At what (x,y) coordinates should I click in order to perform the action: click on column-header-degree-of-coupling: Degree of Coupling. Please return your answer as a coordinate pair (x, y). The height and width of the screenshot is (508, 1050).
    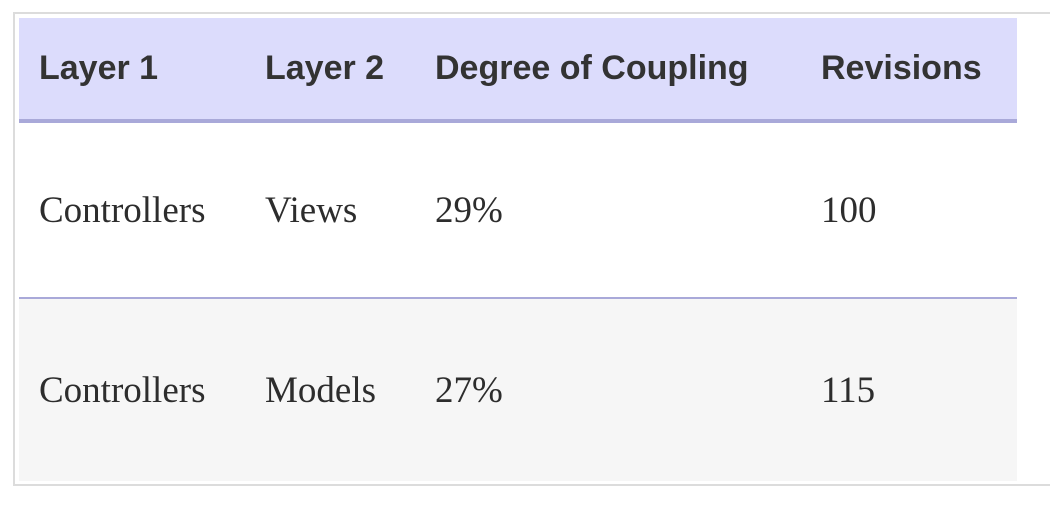
    Looking at the image, I should click on (608, 70).